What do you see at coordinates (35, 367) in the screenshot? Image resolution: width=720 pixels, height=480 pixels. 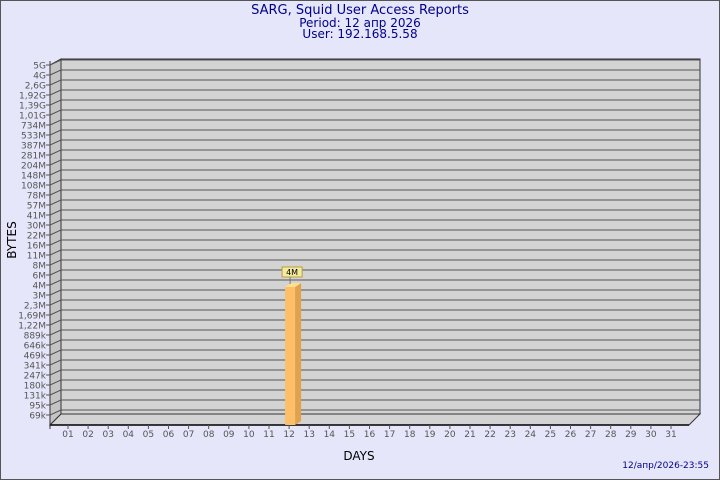 I see `y-tick-label: 341k` at bounding box center [35, 367].